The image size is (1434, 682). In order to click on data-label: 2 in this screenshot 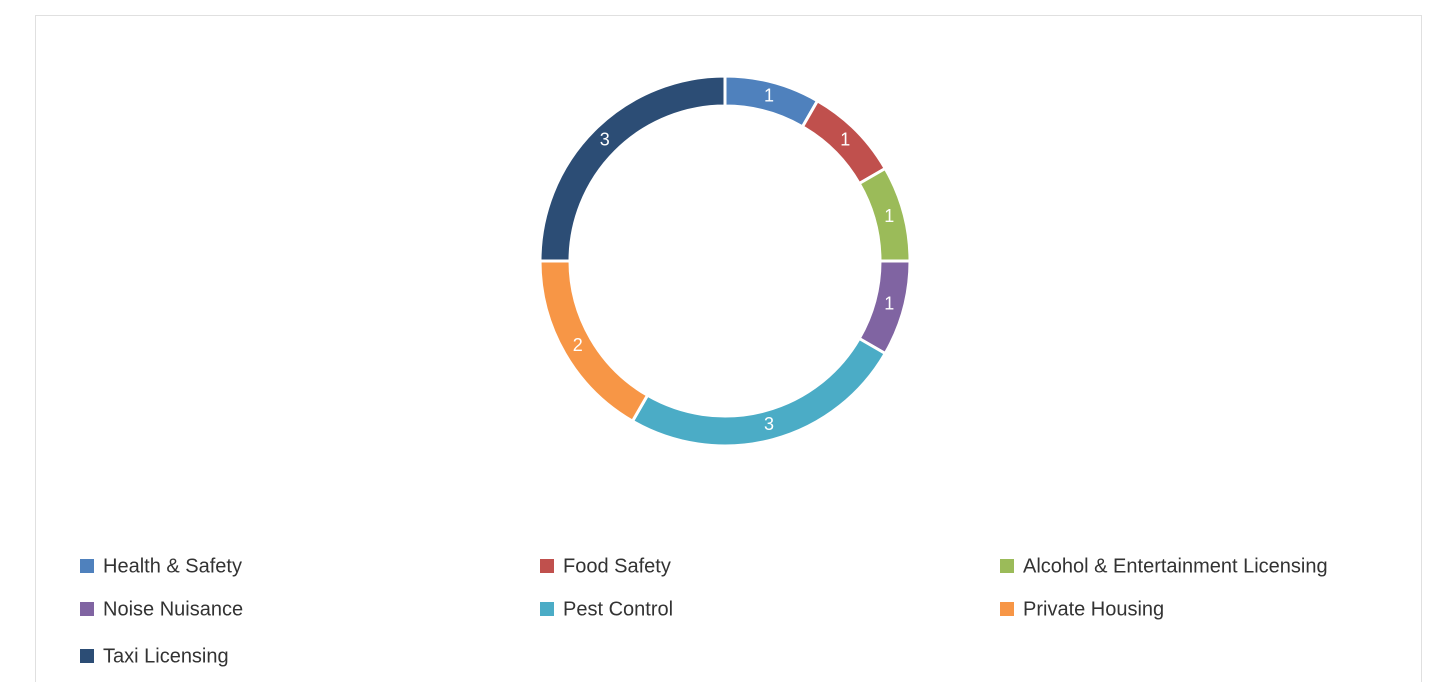, I will do `click(578, 345)`.